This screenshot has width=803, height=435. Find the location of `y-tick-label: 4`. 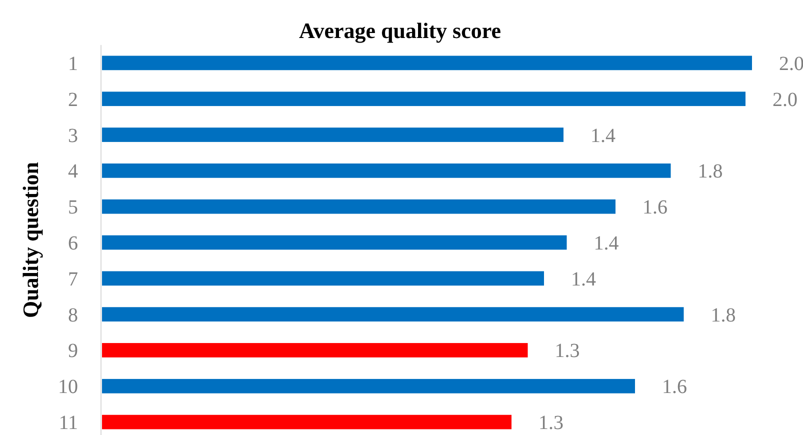

y-tick-label: 4 is located at coordinates (73, 171).